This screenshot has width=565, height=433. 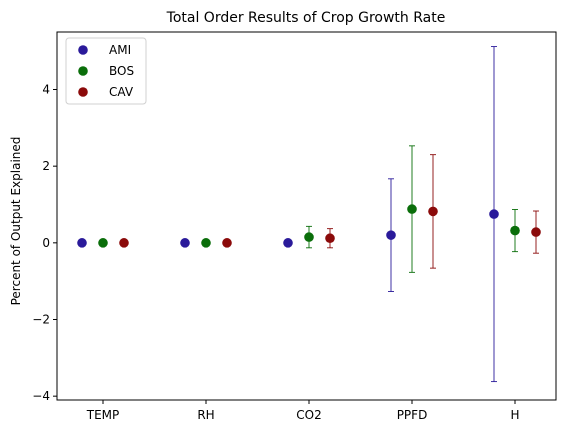 I want to click on x-tick-label: CO2, so click(x=308, y=415).